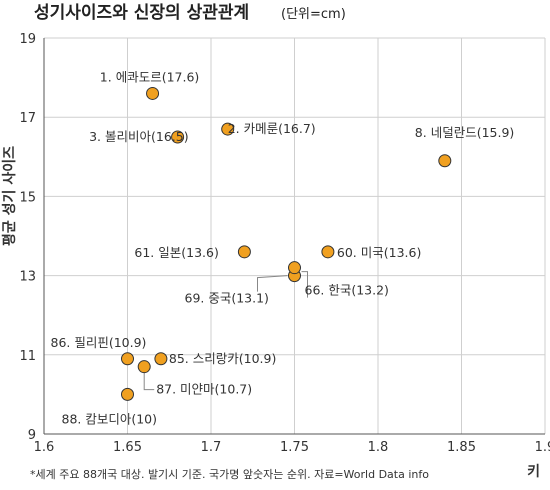 Image resolution: width=550 pixels, height=490 pixels. What do you see at coordinates (27, 39) in the screenshot?
I see `y-tick-label: 19` at bounding box center [27, 39].